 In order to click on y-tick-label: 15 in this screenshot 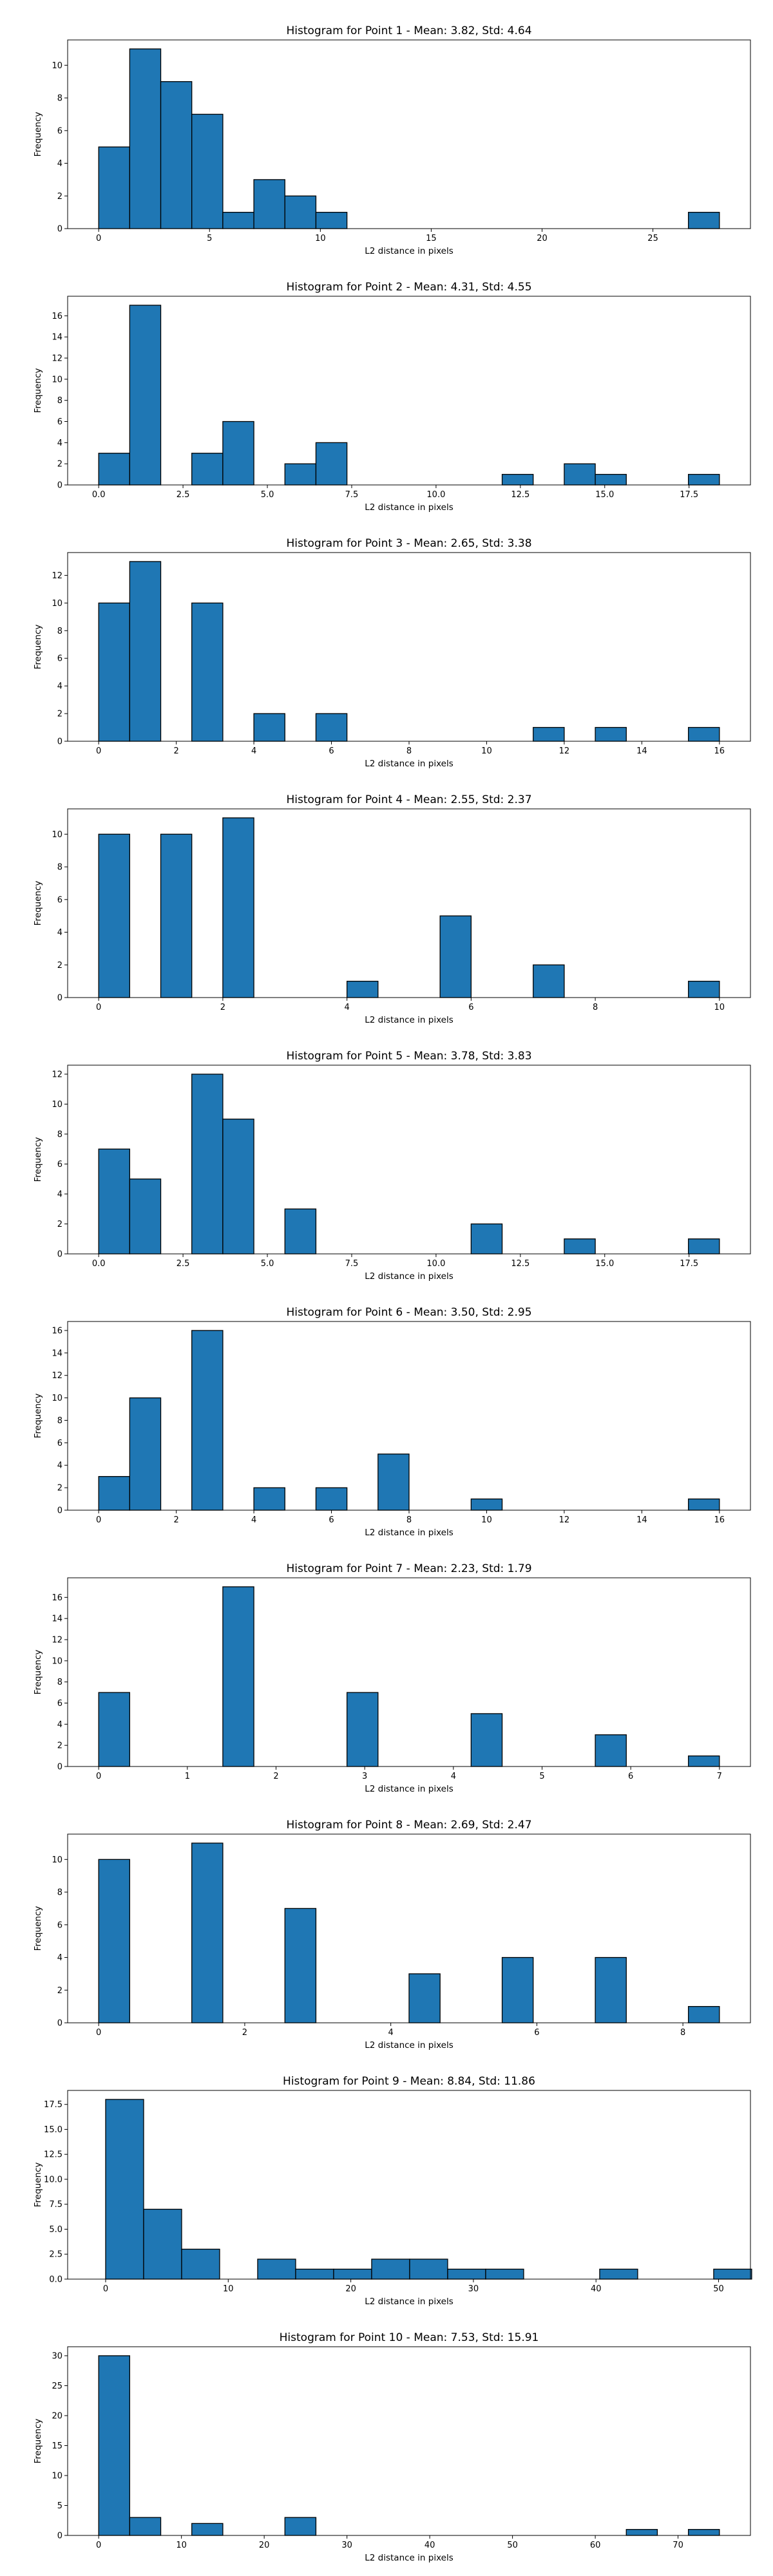, I will do `click(57, 2446)`.